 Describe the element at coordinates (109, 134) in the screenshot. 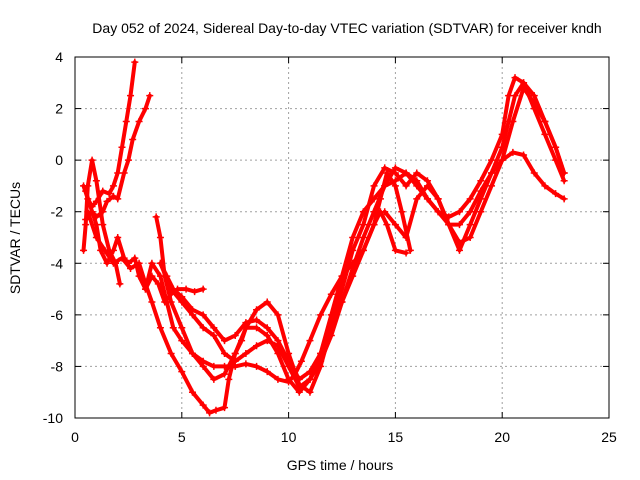

I see `series-line-sat-a` at that location.